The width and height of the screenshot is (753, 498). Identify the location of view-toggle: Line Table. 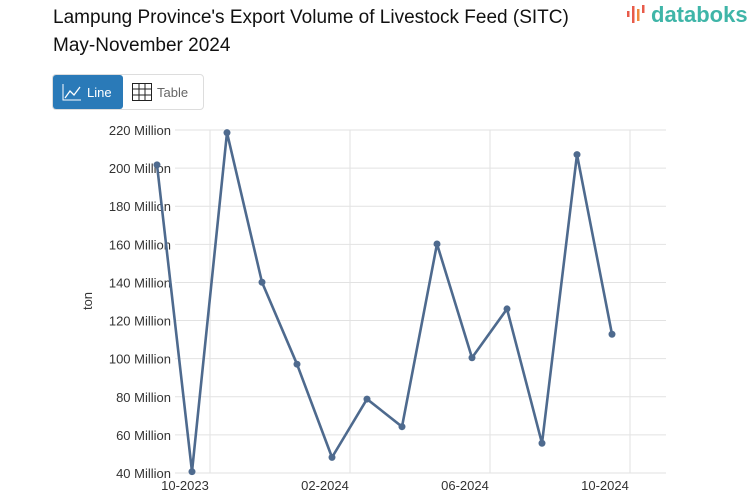
(128, 92).